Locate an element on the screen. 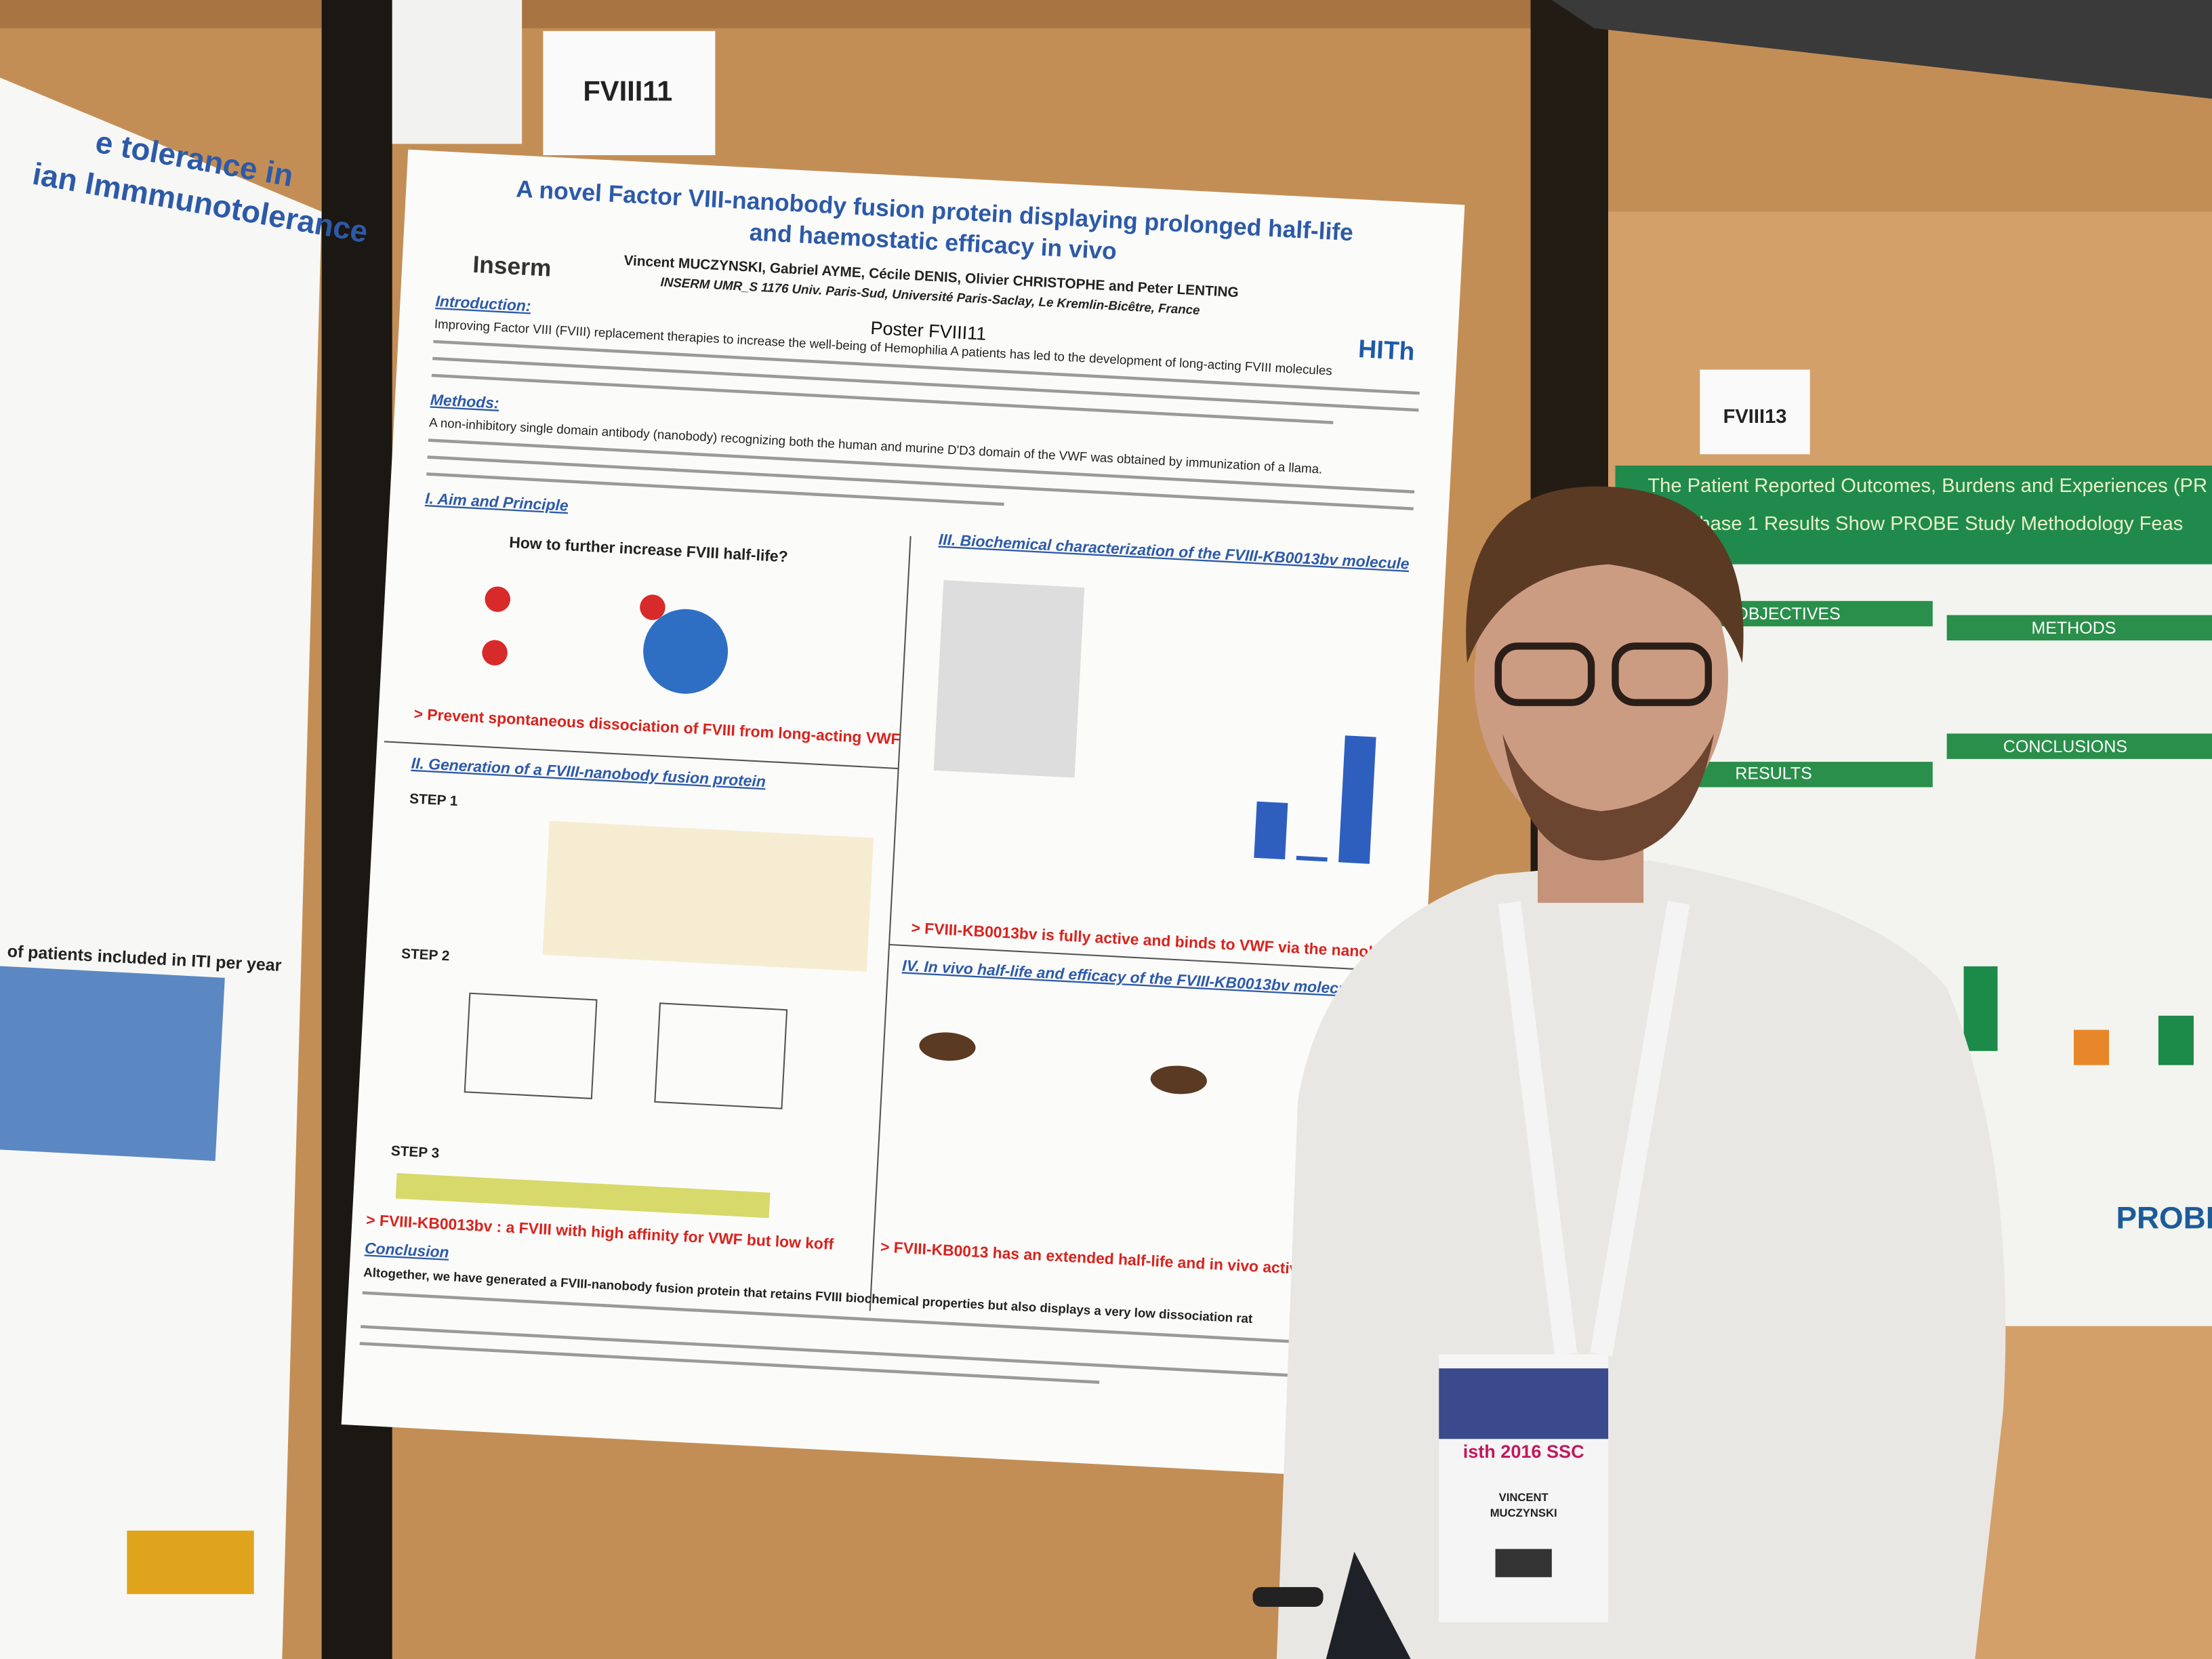 The height and width of the screenshot is (1659, 2212). badge-name: MUCZYNSKI is located at coordinates (1523, 1513).